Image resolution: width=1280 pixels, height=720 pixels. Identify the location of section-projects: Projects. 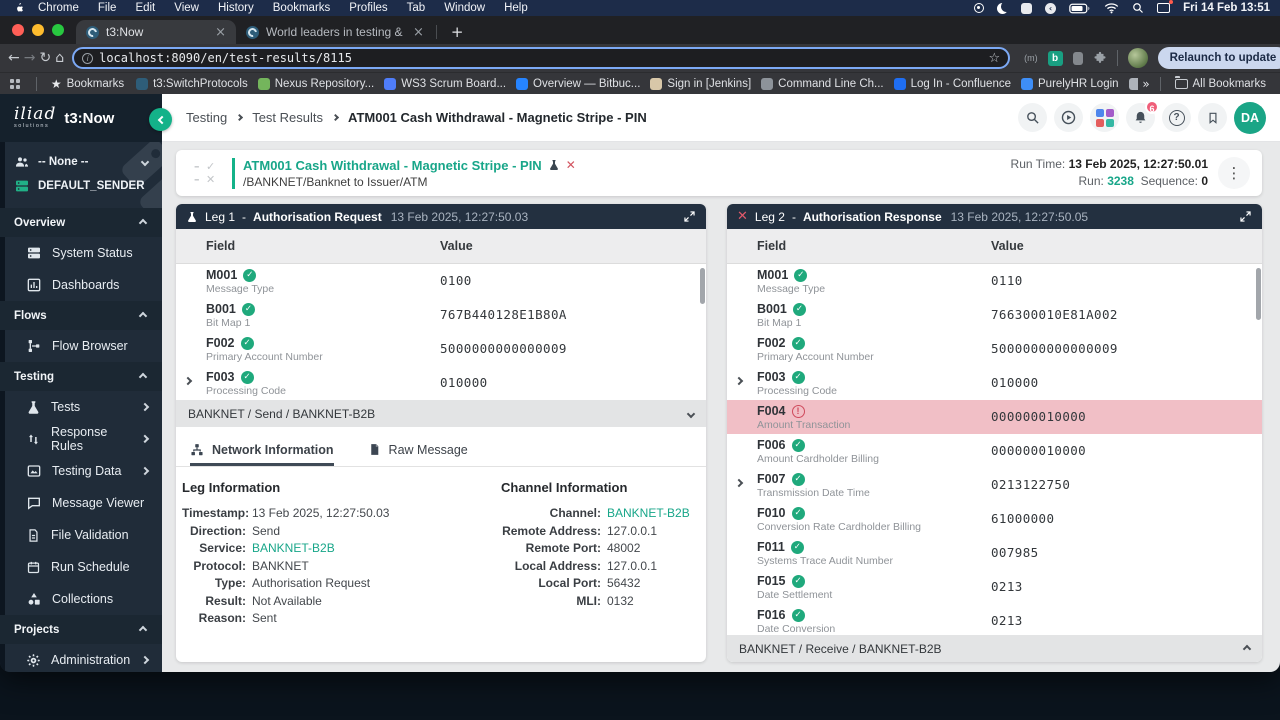
(81, 629).